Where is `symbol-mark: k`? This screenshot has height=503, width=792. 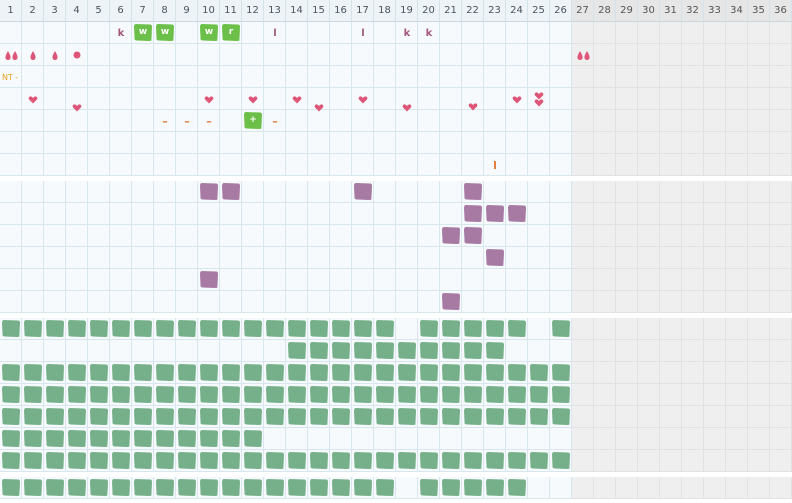
symbol-mark: k is located at coordinates (121, 33).